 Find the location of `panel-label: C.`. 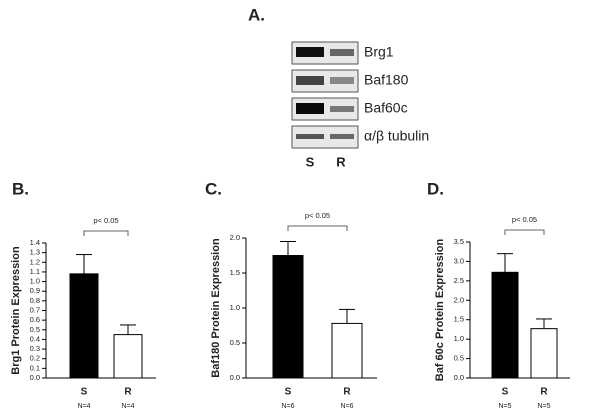

panel-label: C. is located at coordinates (213, 188).